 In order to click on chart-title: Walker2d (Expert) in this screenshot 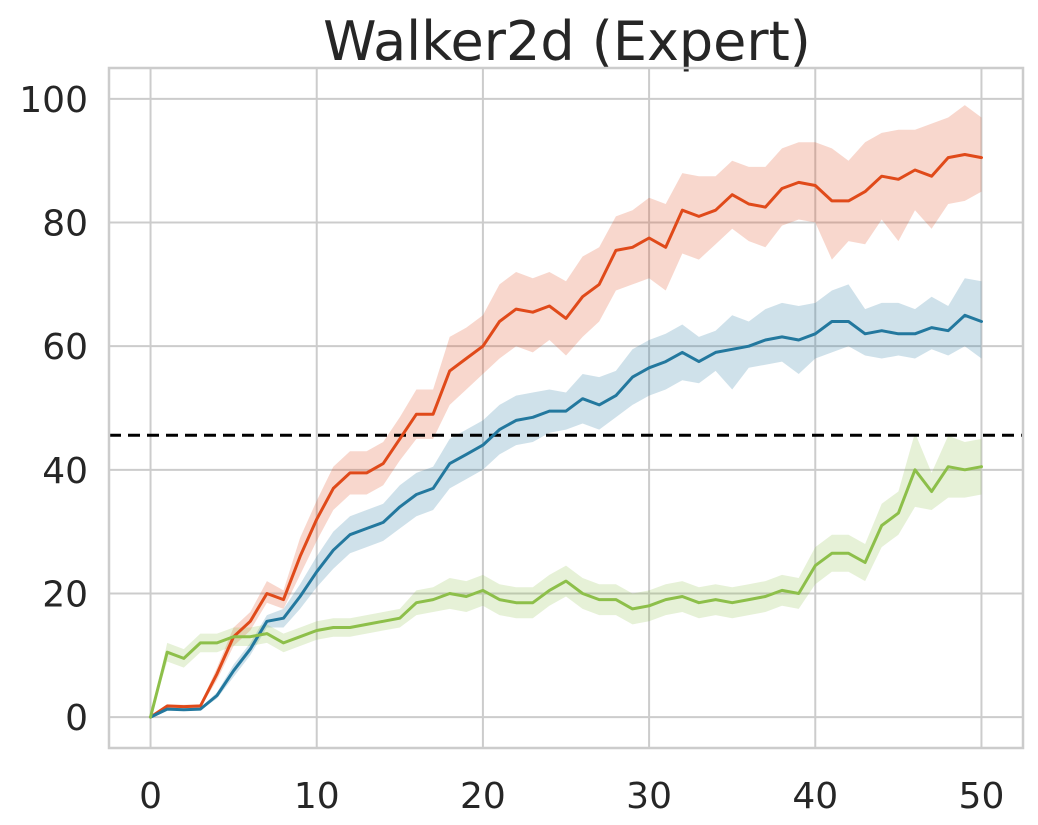, I will do `click(567, 41)`.